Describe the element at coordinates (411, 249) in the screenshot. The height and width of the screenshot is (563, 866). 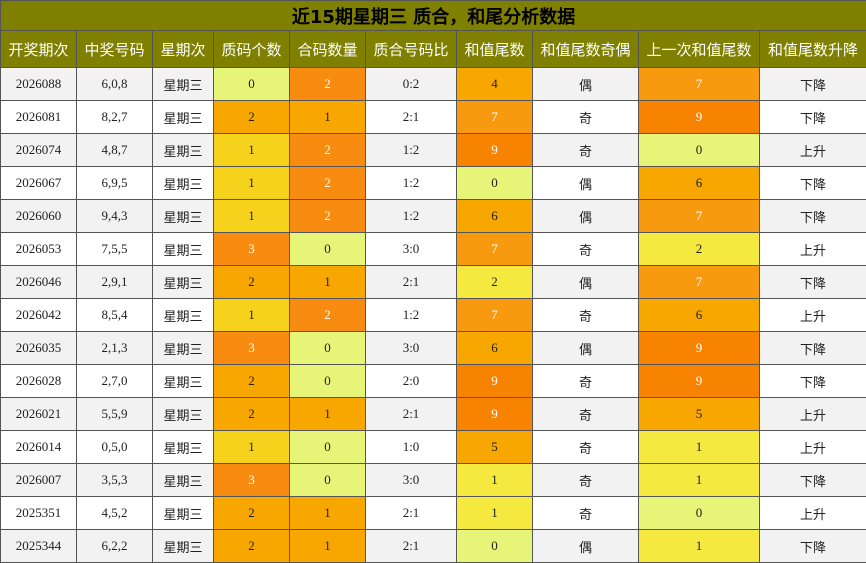
I see `ratio-cell: 3:0` at that location.